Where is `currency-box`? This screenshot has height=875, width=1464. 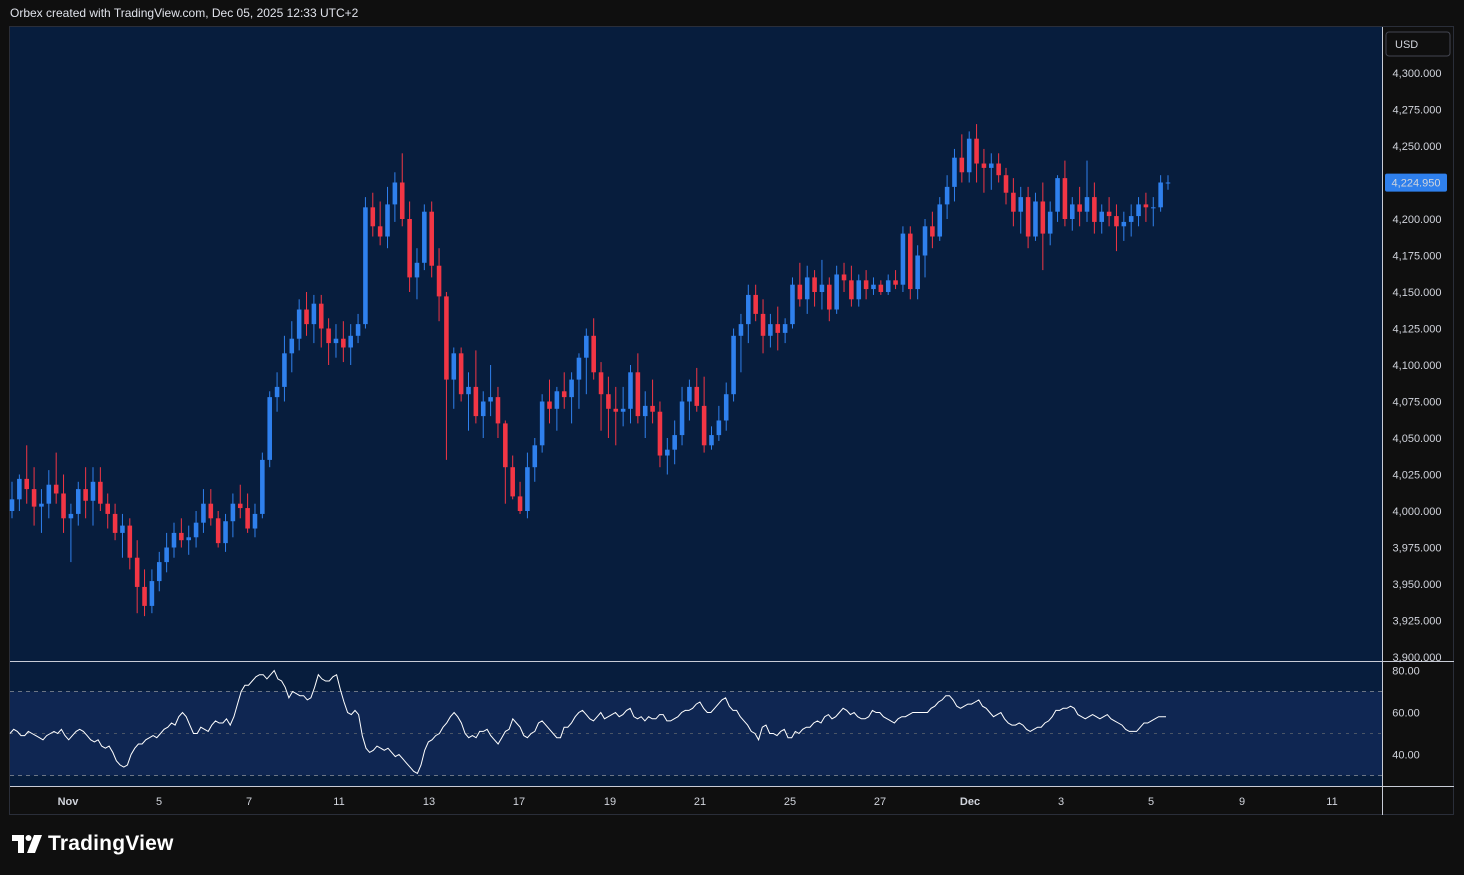 currency-box is located at coordinates (1418, 44).